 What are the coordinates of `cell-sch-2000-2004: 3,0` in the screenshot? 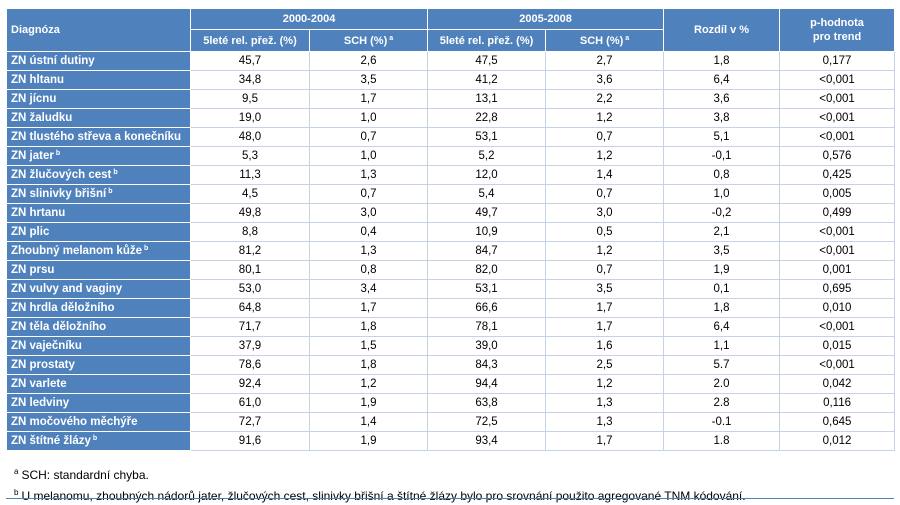 It's located at (368, 213).